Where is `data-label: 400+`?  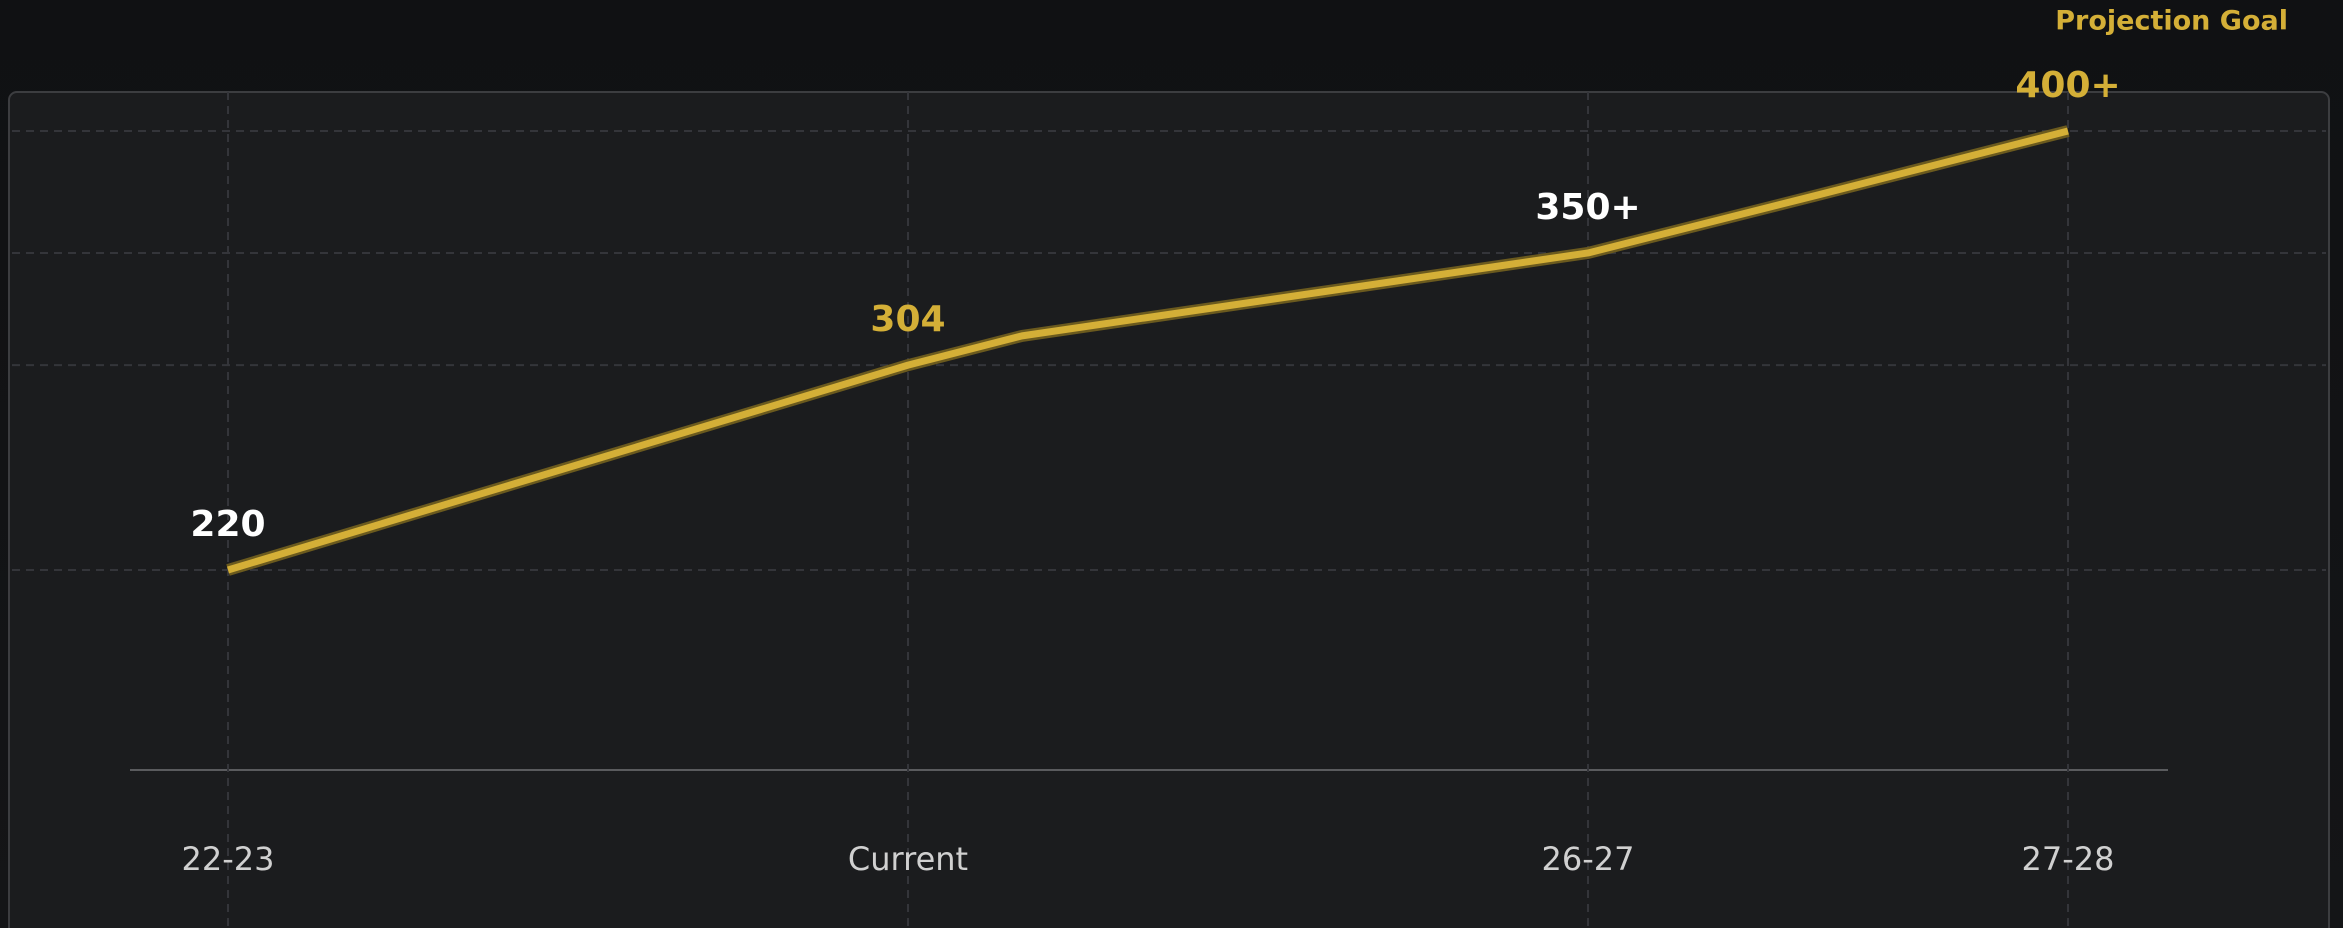 data-label: 400+ is located at coordinates (2067, 85).